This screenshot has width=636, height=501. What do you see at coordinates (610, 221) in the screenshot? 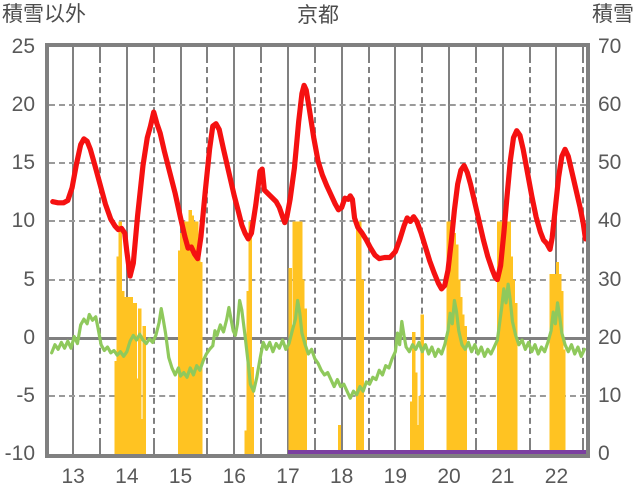
I see `right-axis-tick-label: 40` at bounding box center [610, 221].